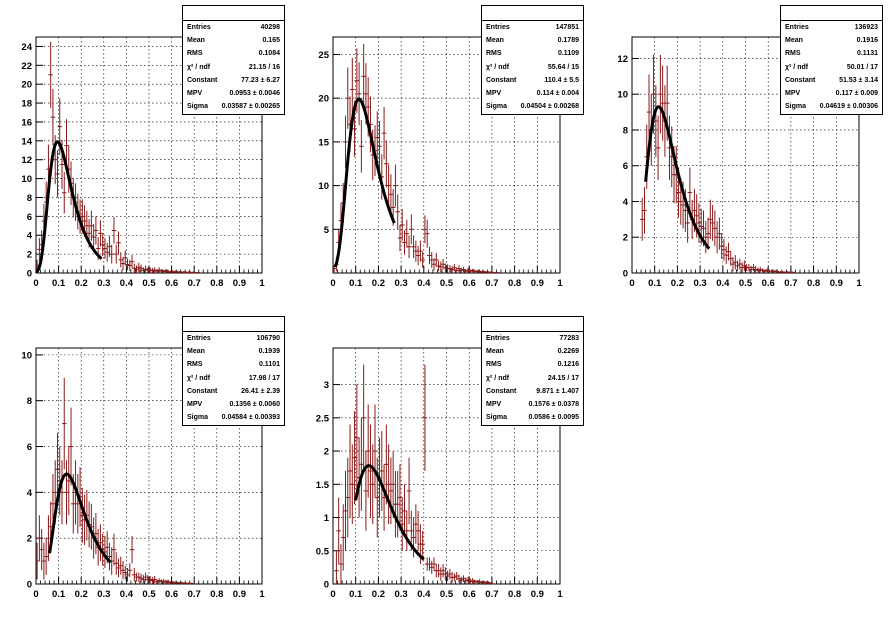  What do you see at coordinates (424, 283) in the screenshot?
I see `x-tick-label: 0.4` at bounding box center [424, 283].